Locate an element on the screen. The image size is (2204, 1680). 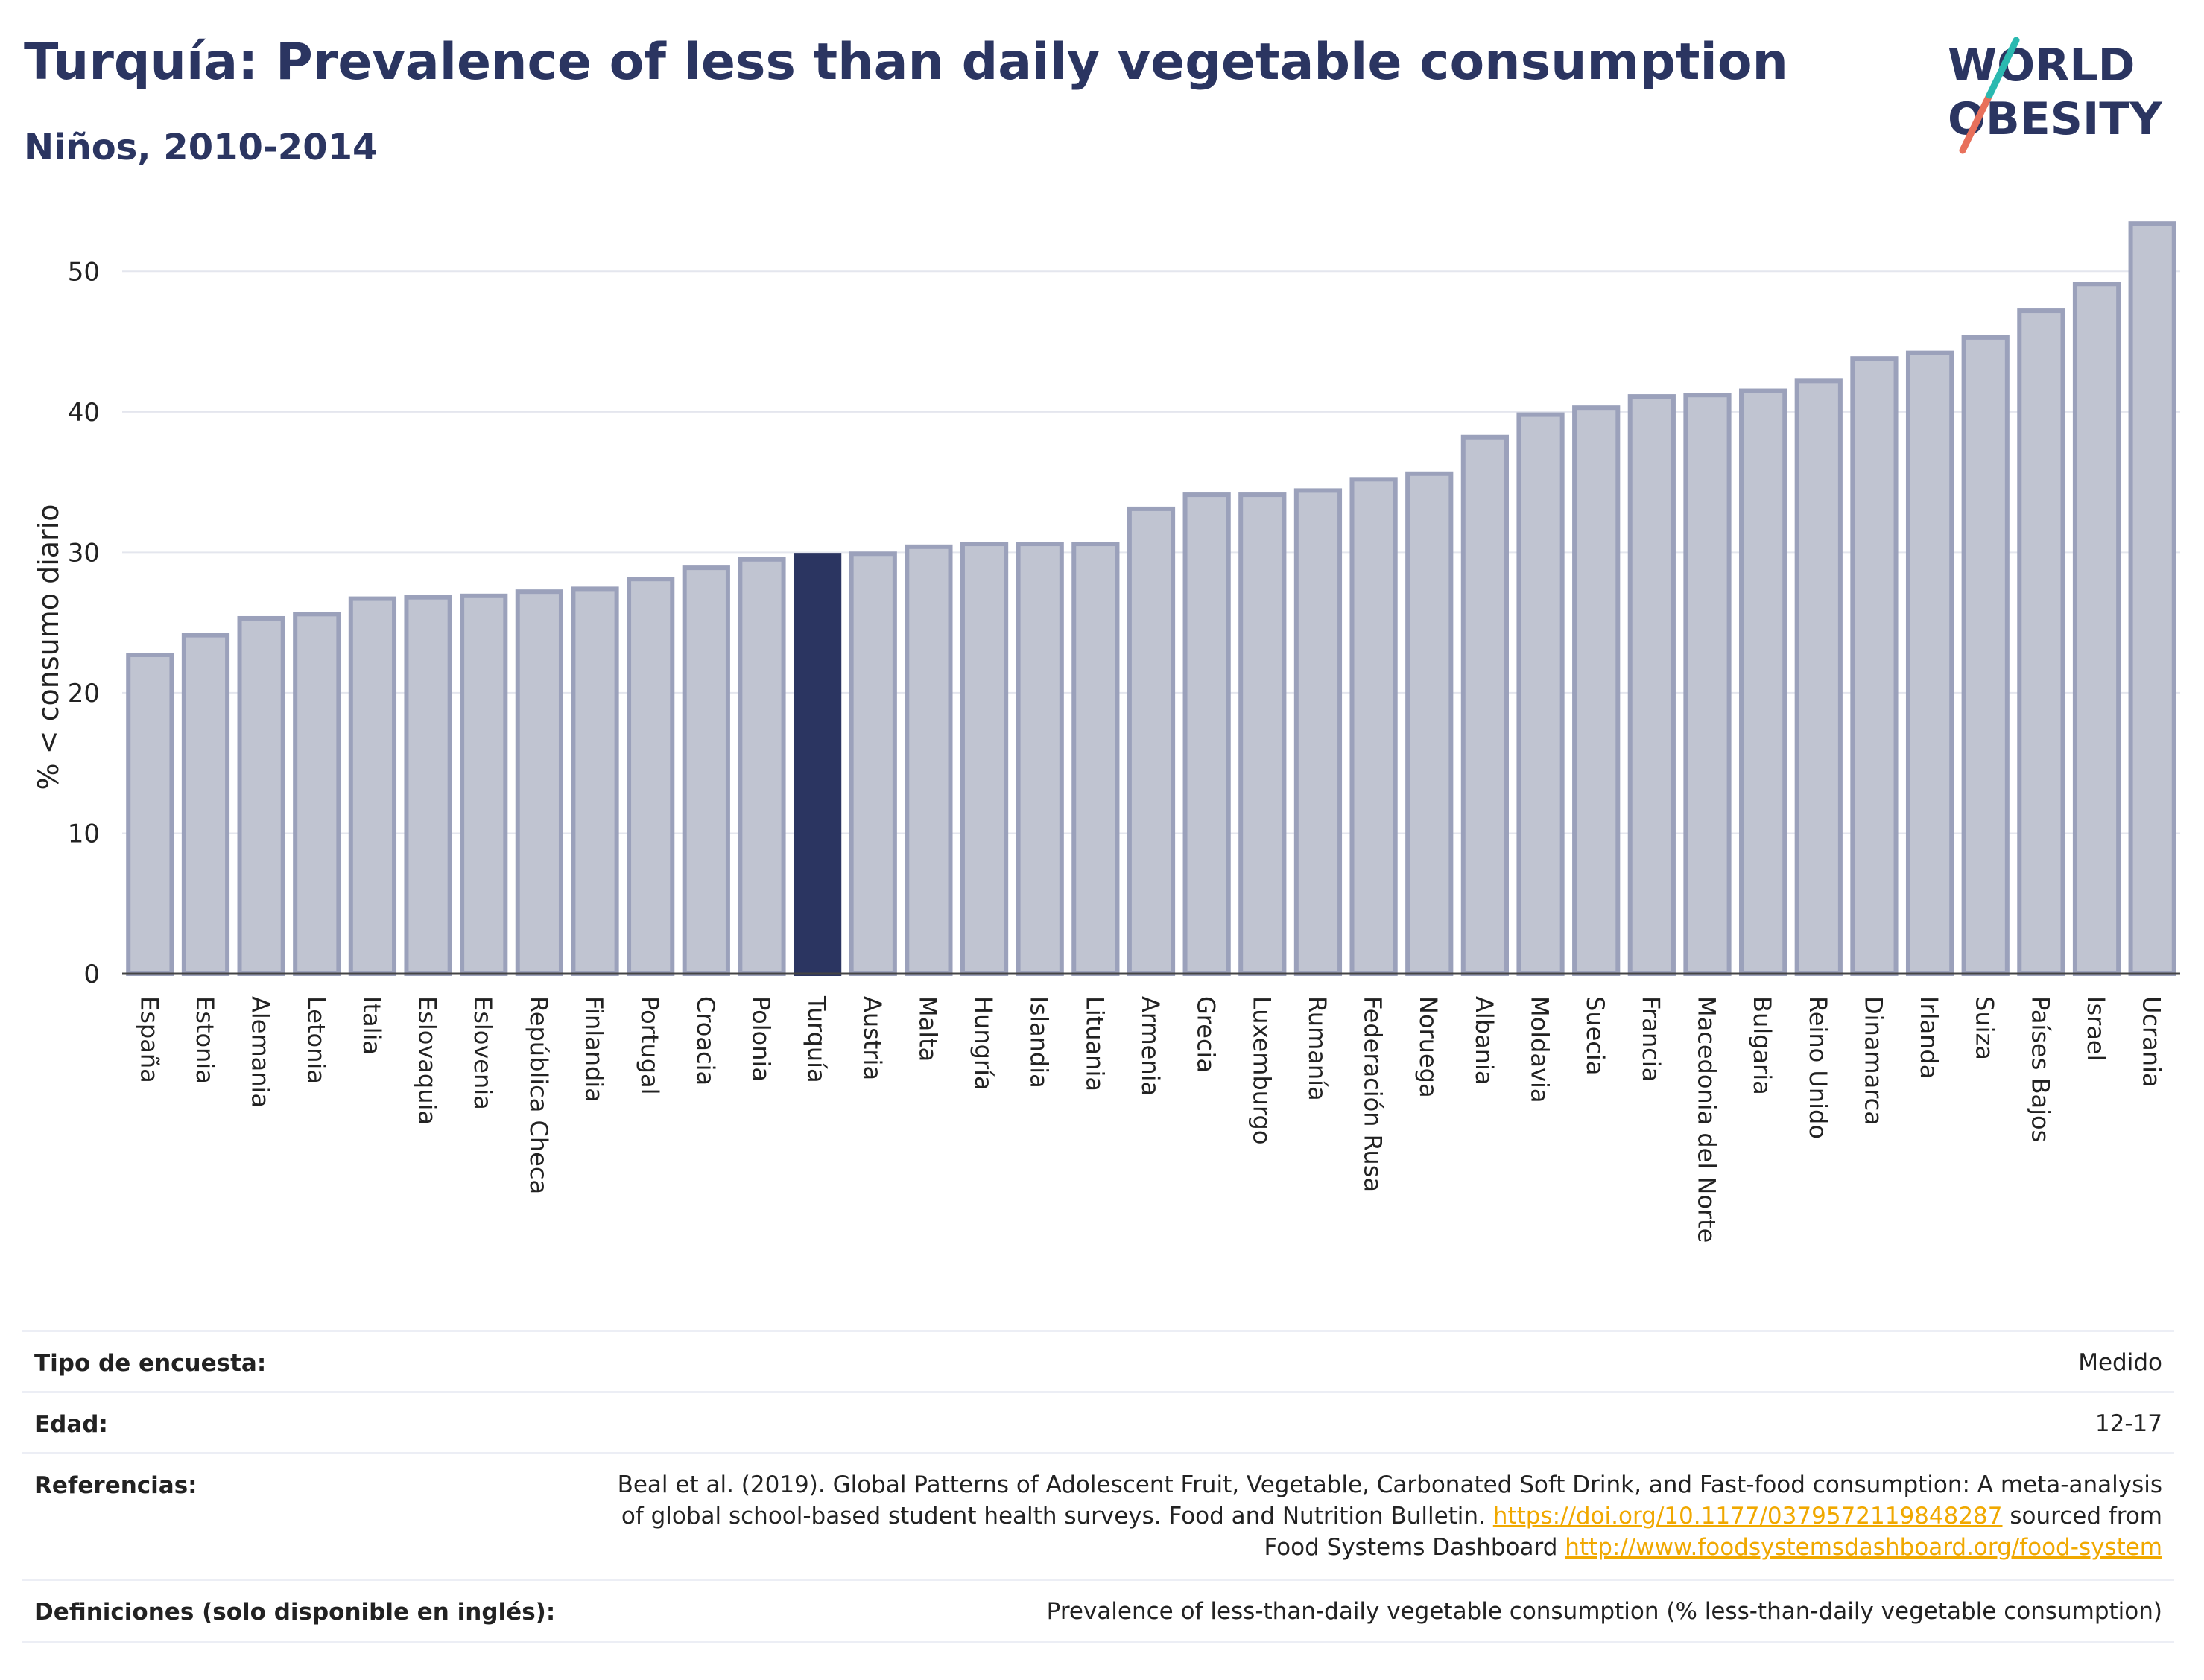
y-tick-label: 40 is located at coordinates (84, 413).